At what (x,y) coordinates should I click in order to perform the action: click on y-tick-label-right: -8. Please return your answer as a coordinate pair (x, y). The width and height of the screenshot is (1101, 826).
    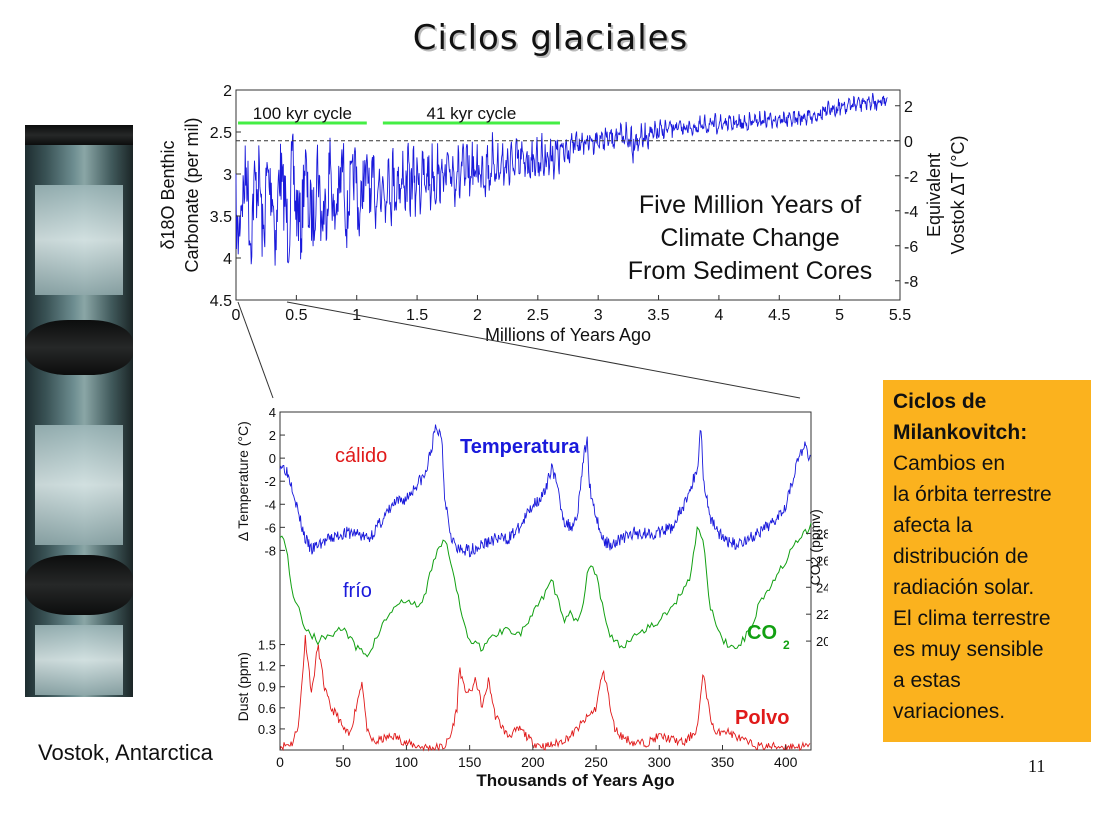
    Looking at the image, I should click on (911, 282).